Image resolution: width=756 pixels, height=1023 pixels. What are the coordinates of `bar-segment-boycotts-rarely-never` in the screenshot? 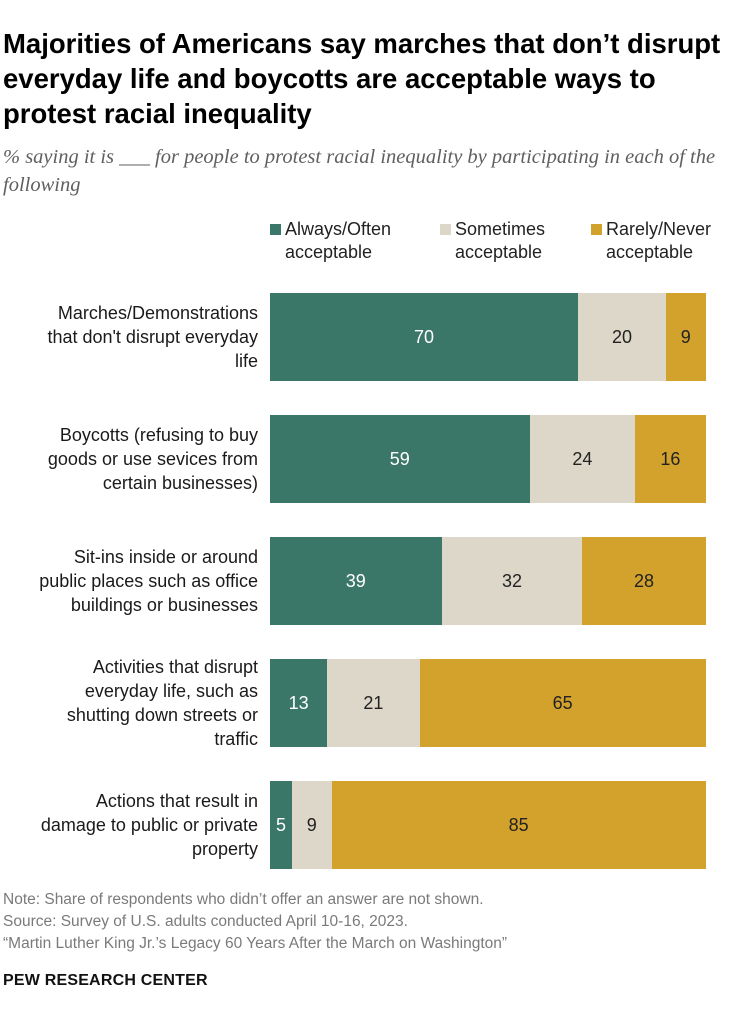 It's located at (670, 459).